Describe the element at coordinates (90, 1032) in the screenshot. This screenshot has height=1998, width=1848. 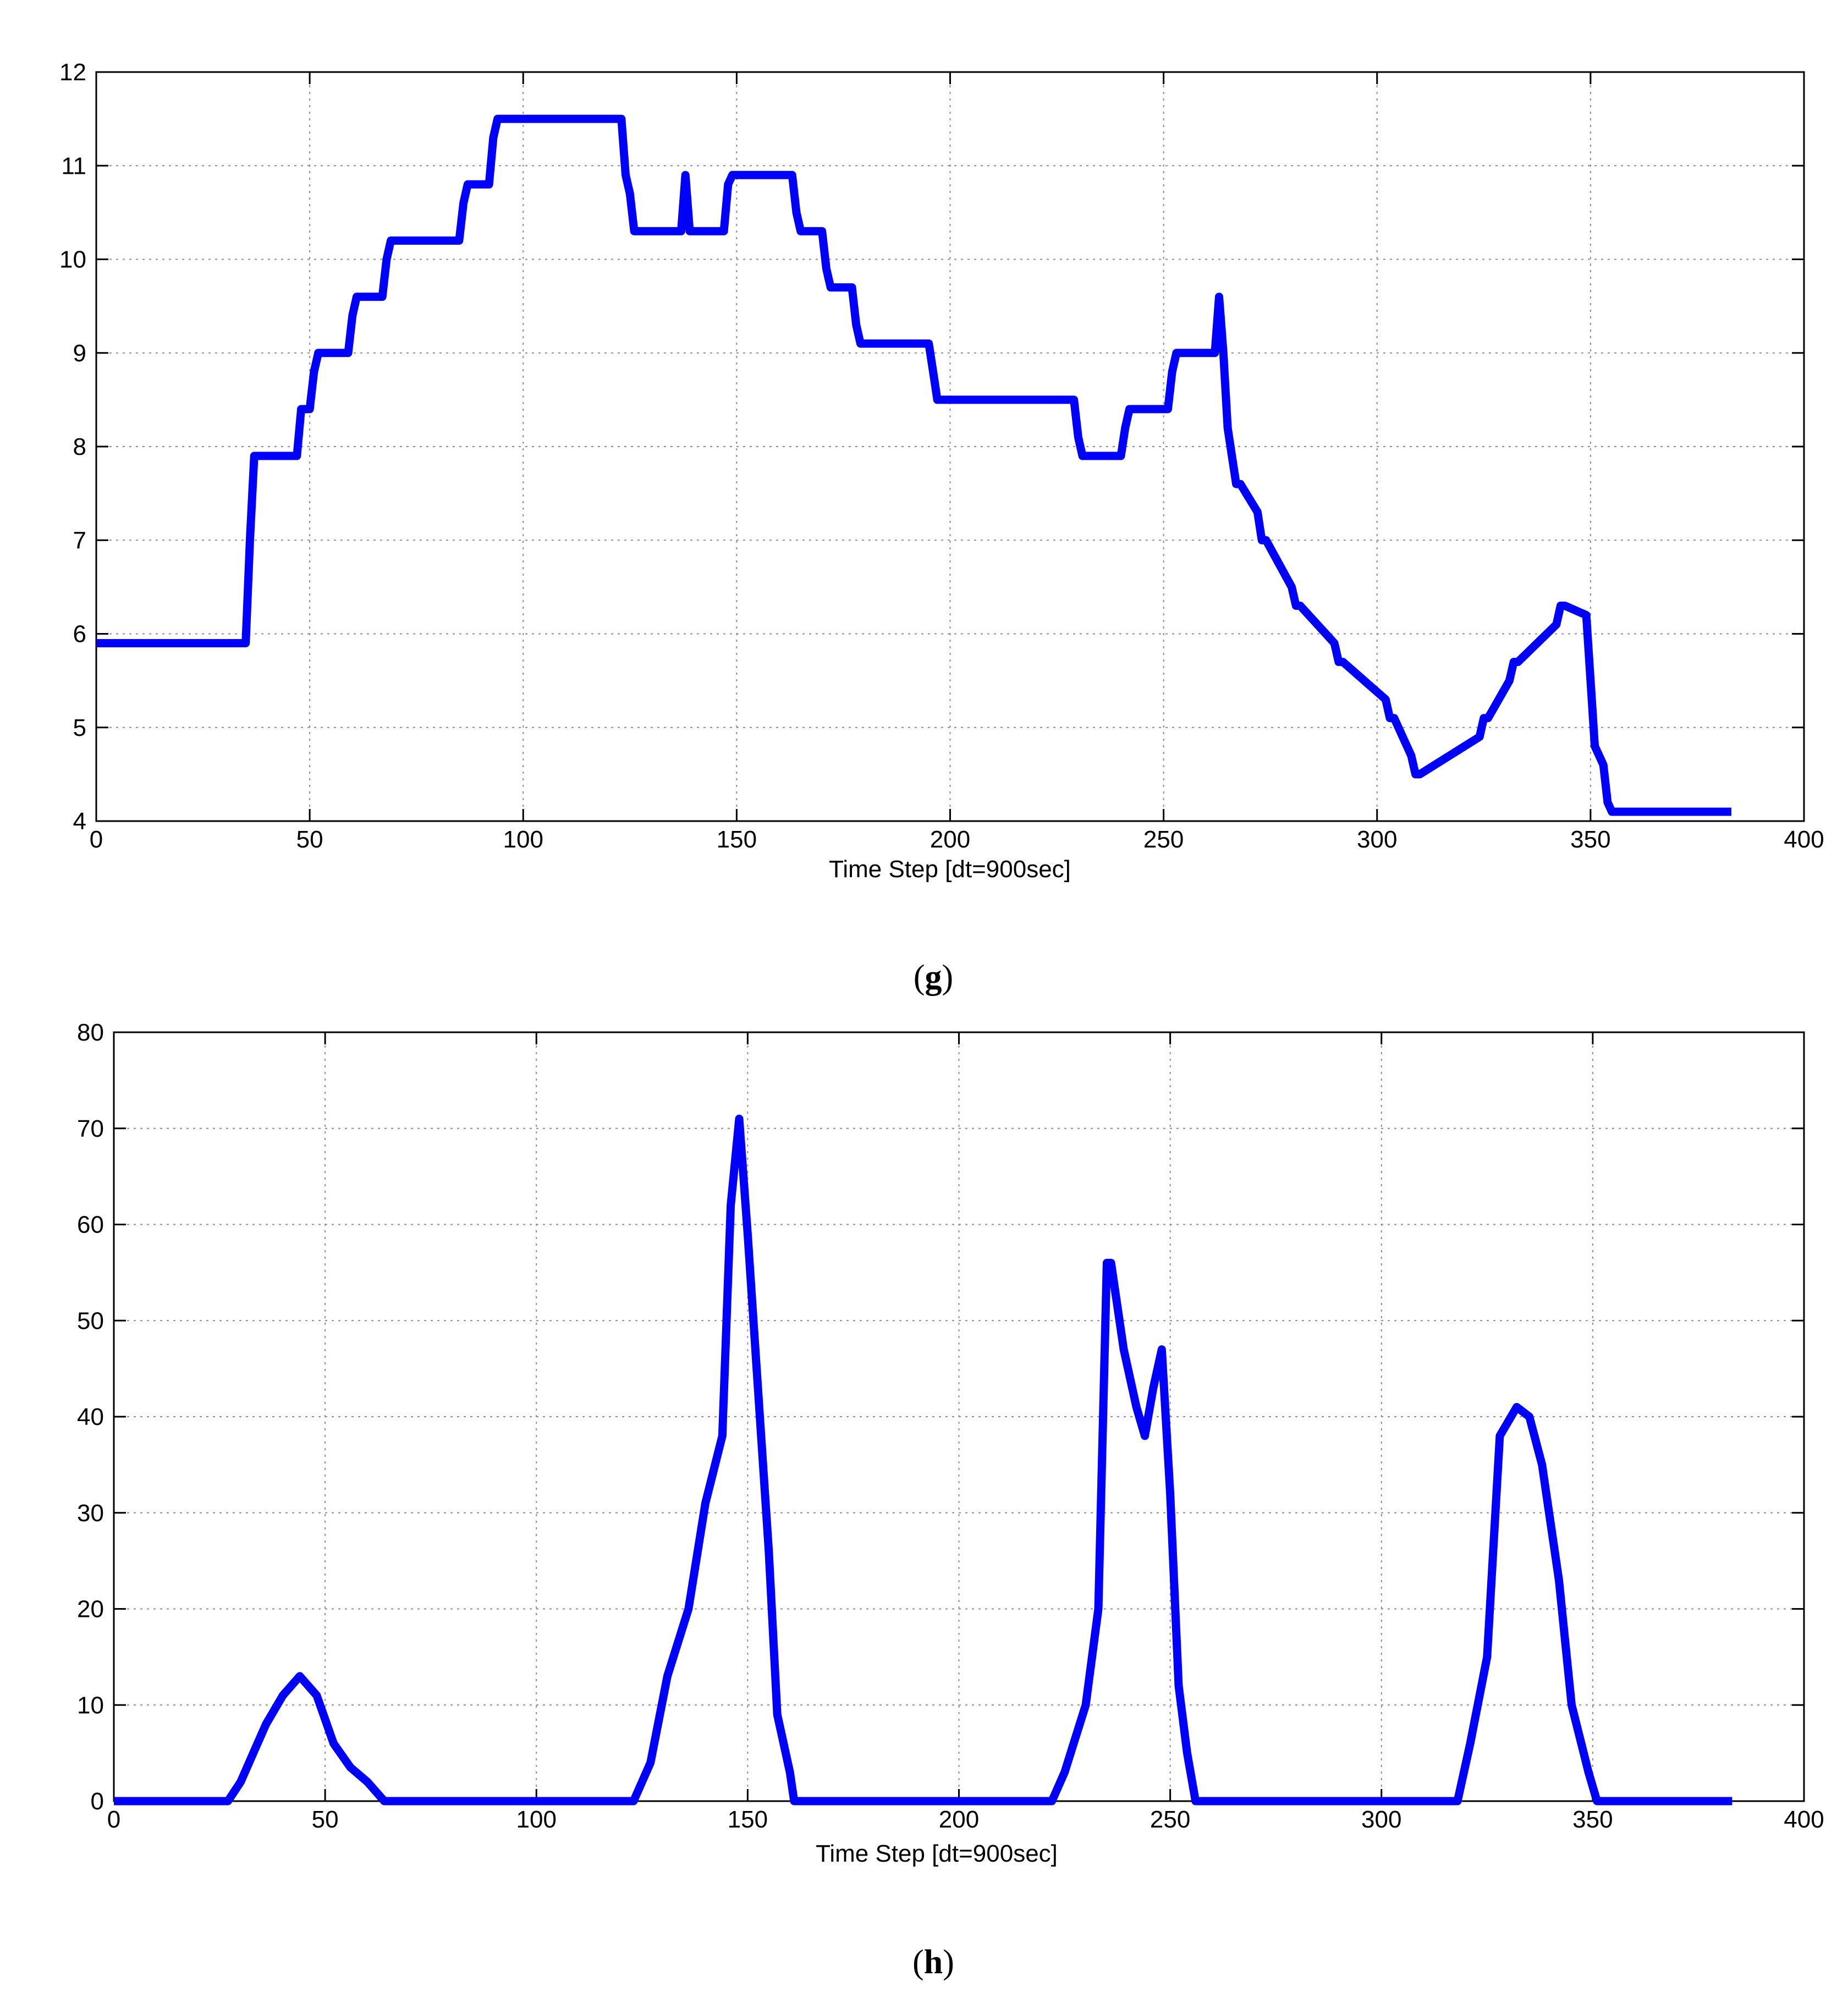
I see `y-tick-label: 80` at that location.